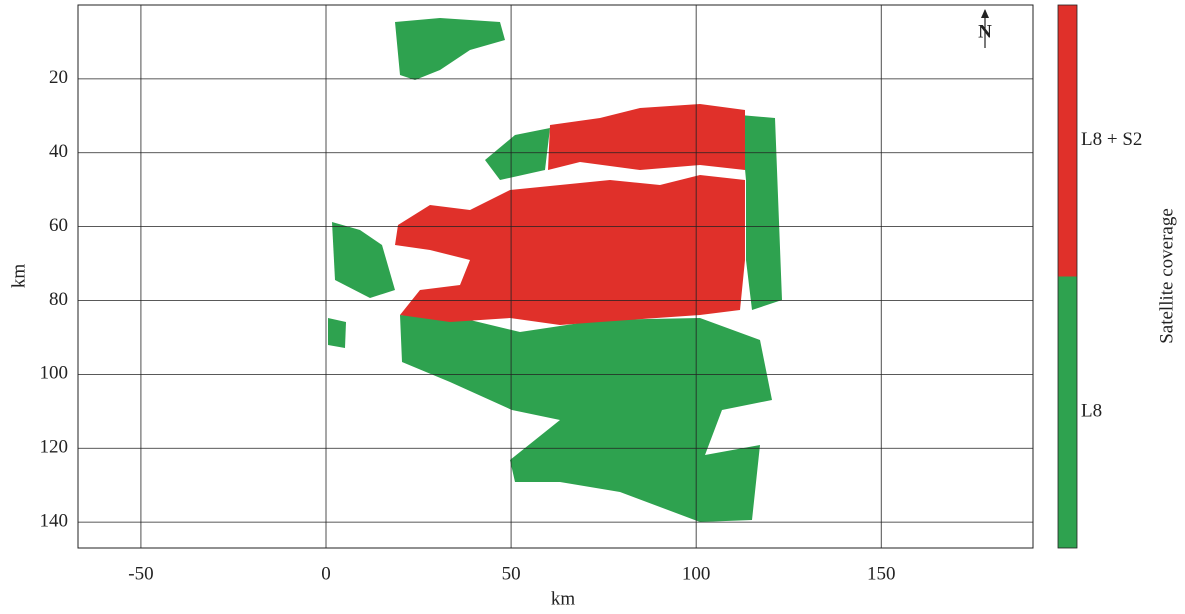  I want to click on y-tick-label: 40, so click(58, 151).